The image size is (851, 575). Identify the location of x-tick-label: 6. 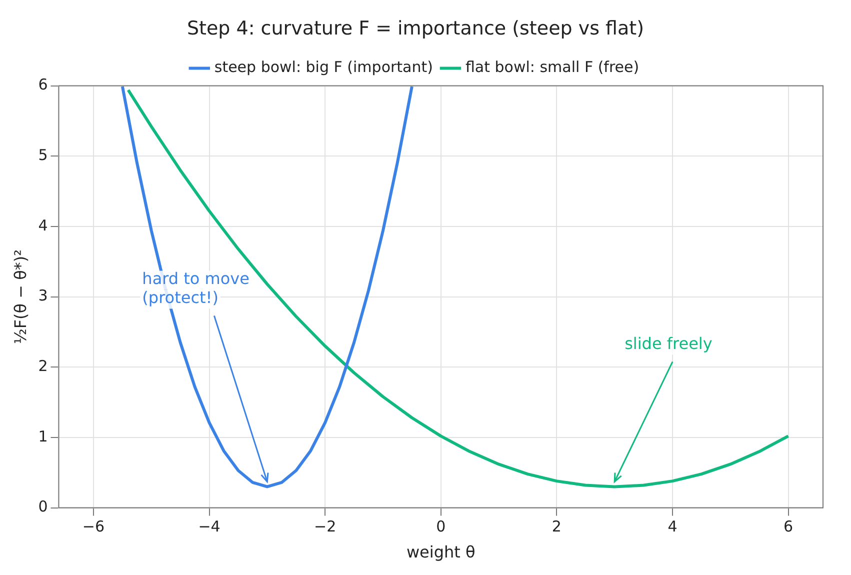
(788, 527).